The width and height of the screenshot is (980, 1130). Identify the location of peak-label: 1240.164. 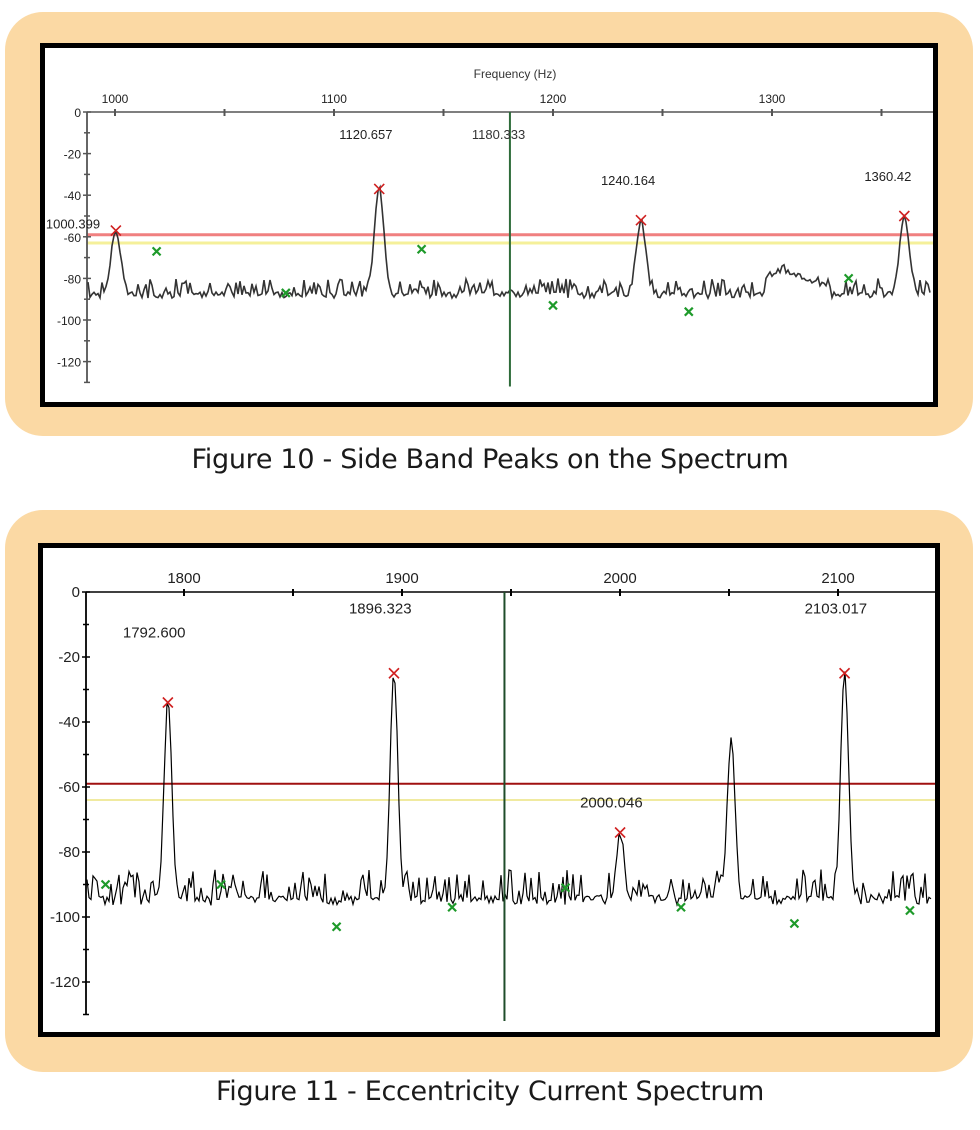
(628, 180).